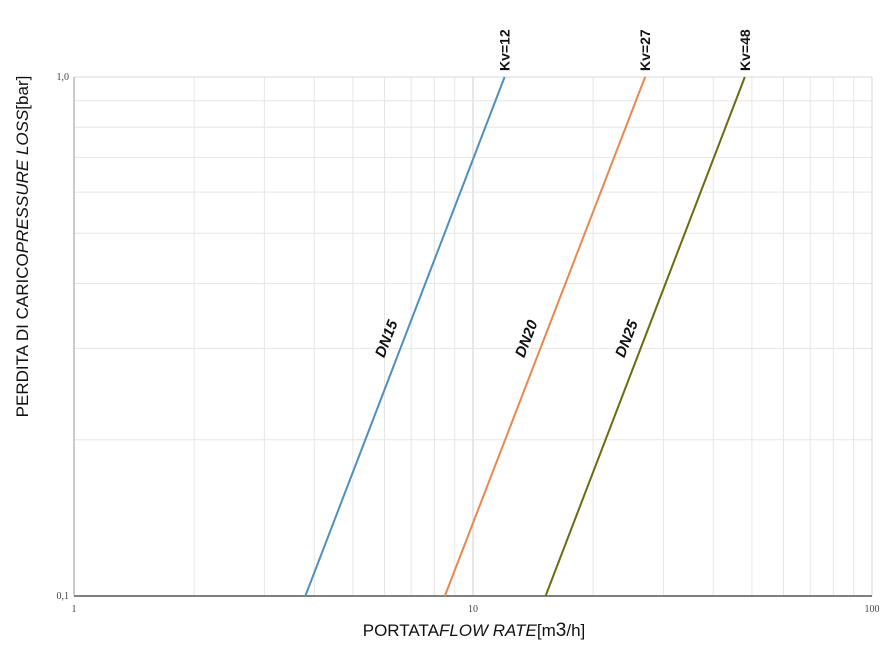  Describe the element at coordinates (473, 609) in the screenshot. I see `x-tick-label: 10` at that location.